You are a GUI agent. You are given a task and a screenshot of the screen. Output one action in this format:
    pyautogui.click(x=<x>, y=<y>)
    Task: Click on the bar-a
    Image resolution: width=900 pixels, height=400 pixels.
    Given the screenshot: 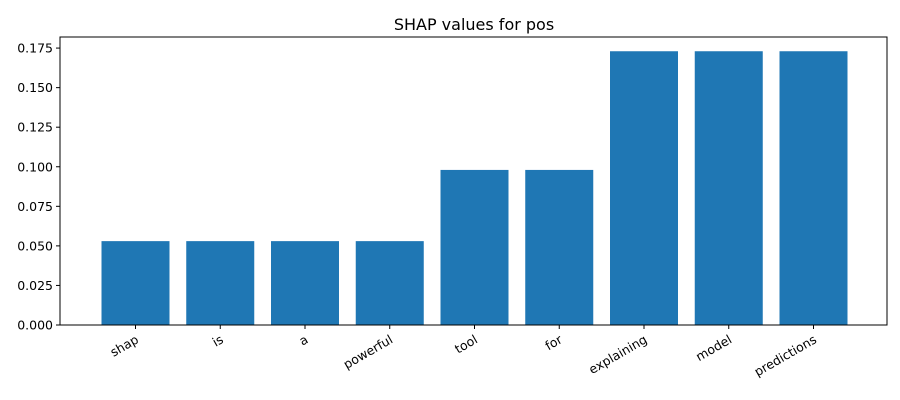 What is the action you would take?
    pyautogui.click(x=305, y=283)
    